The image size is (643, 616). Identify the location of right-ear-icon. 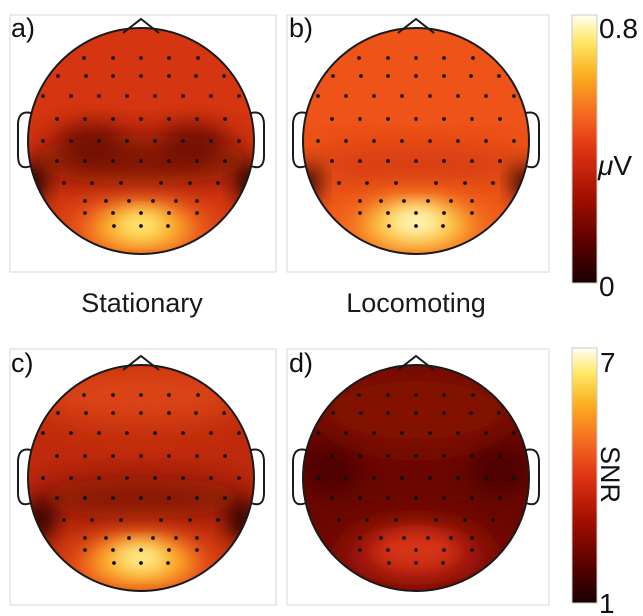
(532, 477).